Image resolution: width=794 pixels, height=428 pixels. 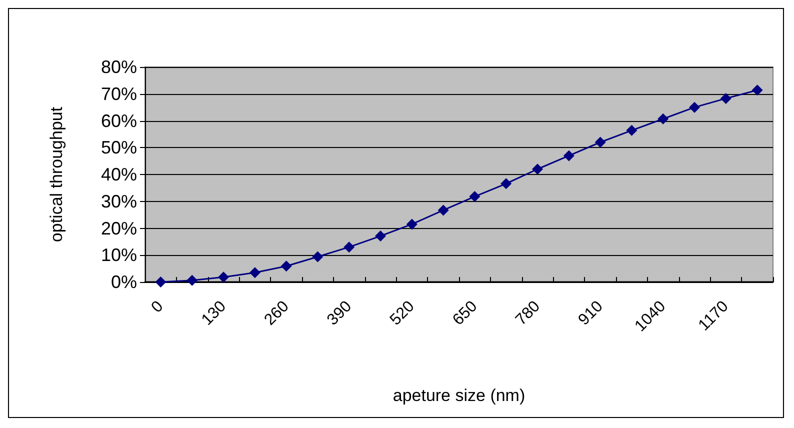 I want to click on y-tick-label: 20%, so click(x=118, y=228).